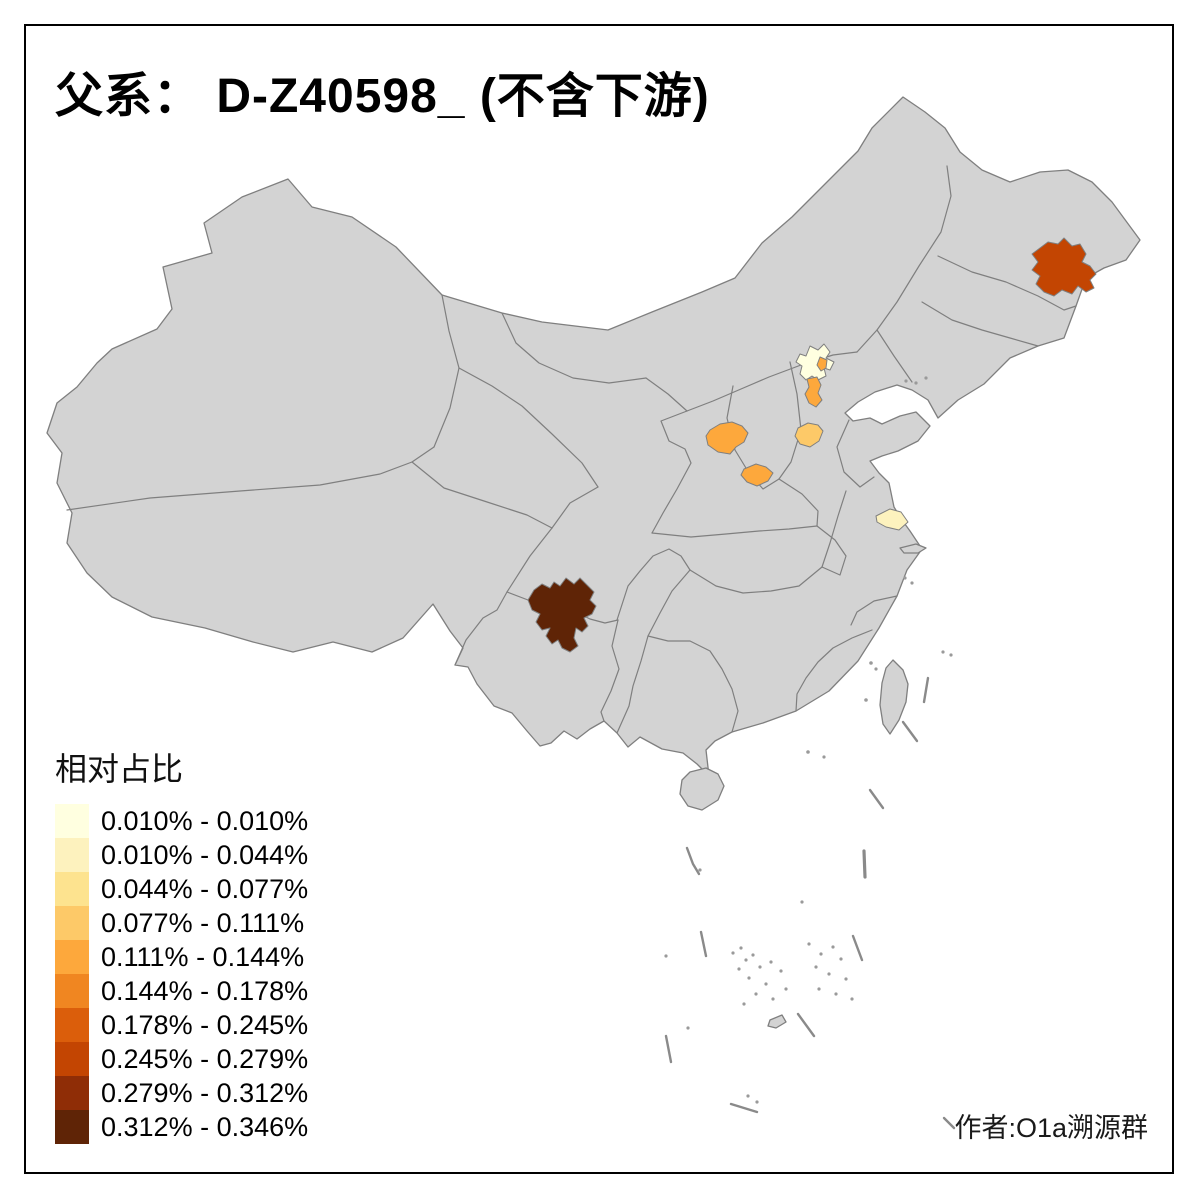 The width and height of the screenshot is (1200, 1200). What do you see at coordinates (1051, 1128) in the screenshot?
I see `author-credit: 作者:O1a溯源群` at bounding box center [1051, 1128].